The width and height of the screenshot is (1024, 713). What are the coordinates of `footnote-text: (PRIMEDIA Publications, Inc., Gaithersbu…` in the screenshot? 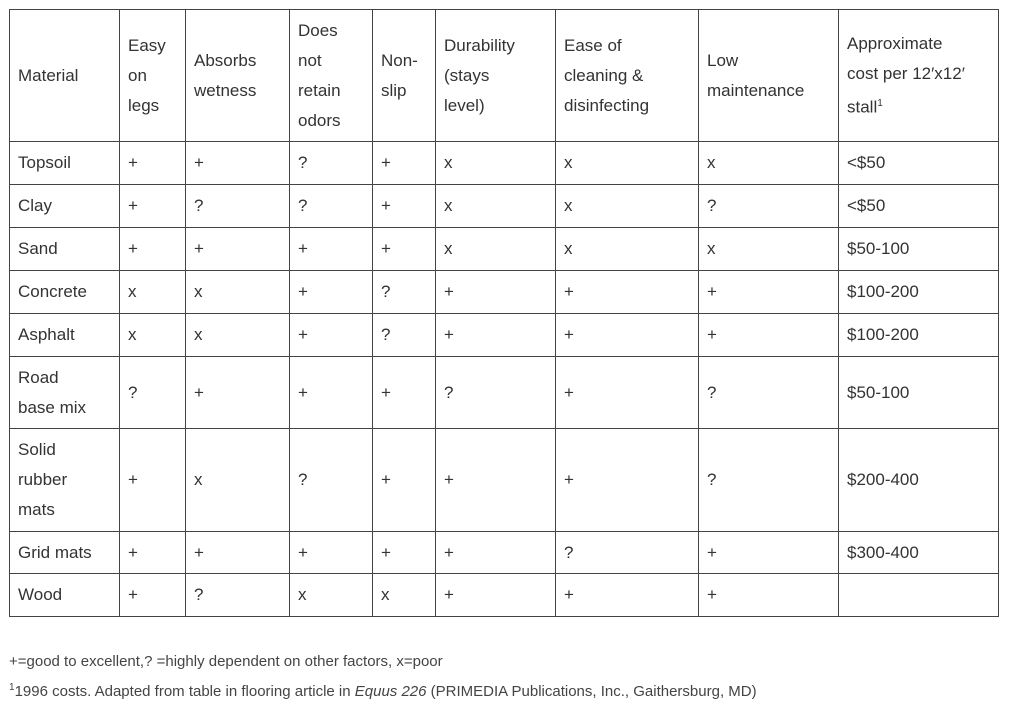 It's located at (591, 691).